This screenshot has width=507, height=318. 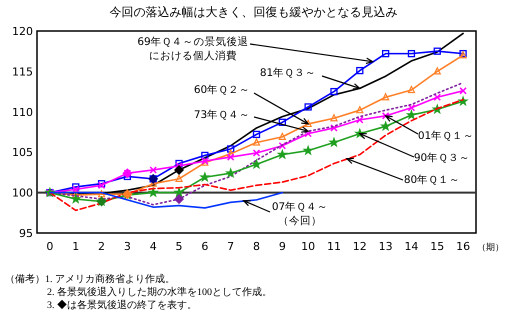 What do you see at coordinates (359, 246) in the screenshot?
I see `x-tick-label: 12` at bounding box center [359, 246].